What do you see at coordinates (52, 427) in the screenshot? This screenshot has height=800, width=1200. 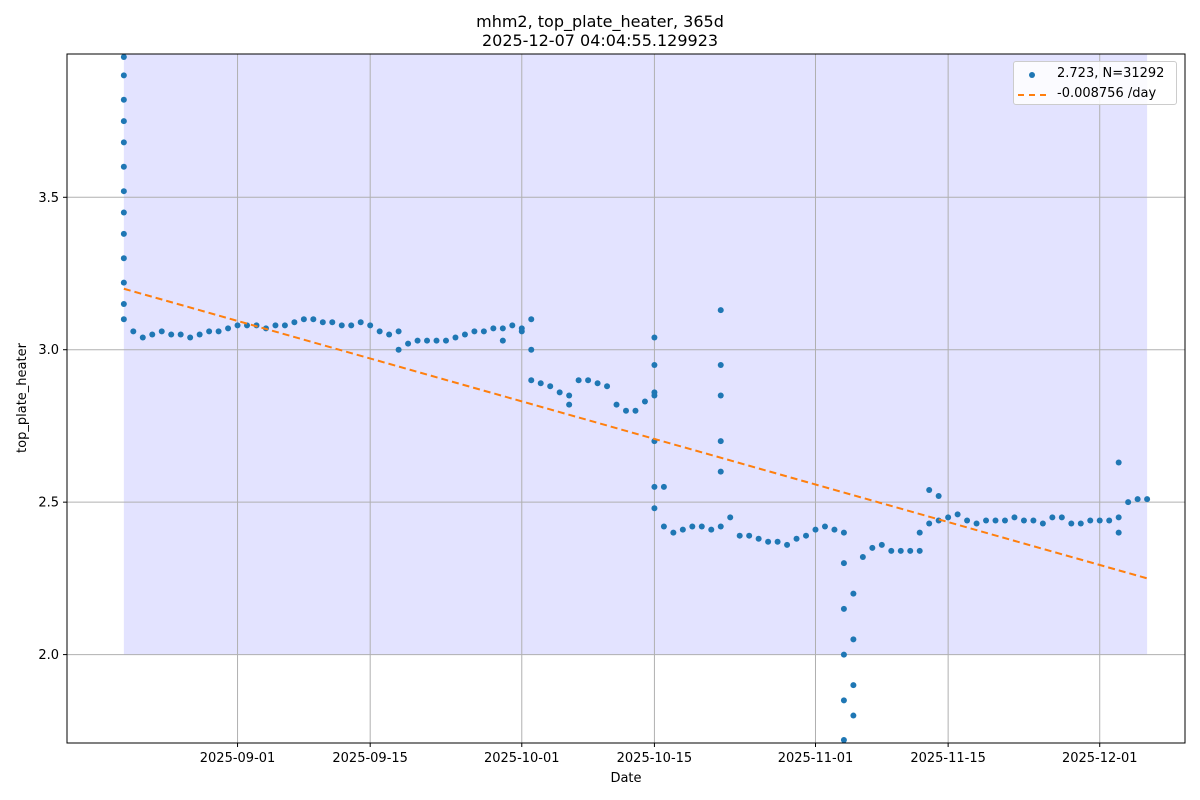 I see `y-axis-ticks: 2.0 2.5 3.0 3.5` at bounding box center [52, 427].